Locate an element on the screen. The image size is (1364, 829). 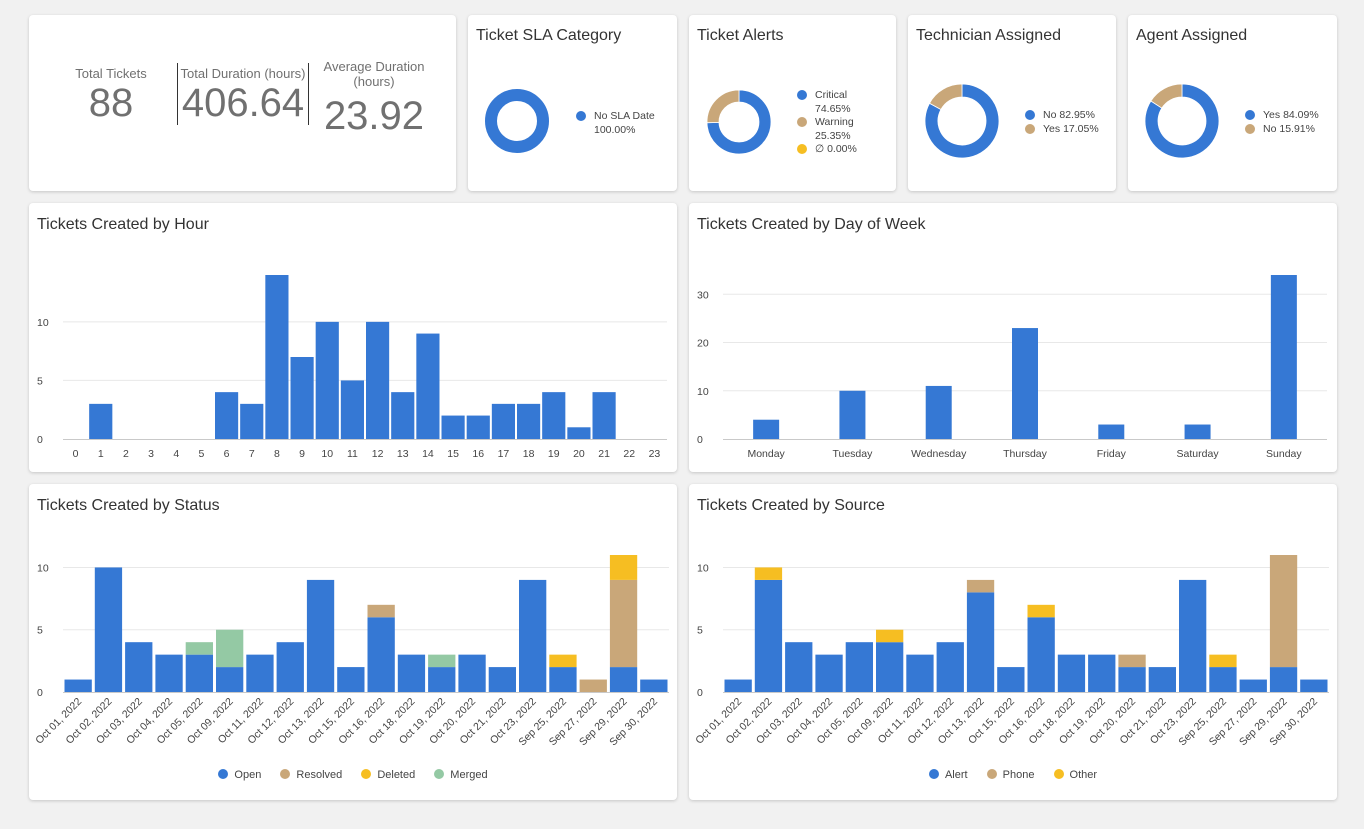
x-tick-label: 6 is located at coordinates (227, 454).